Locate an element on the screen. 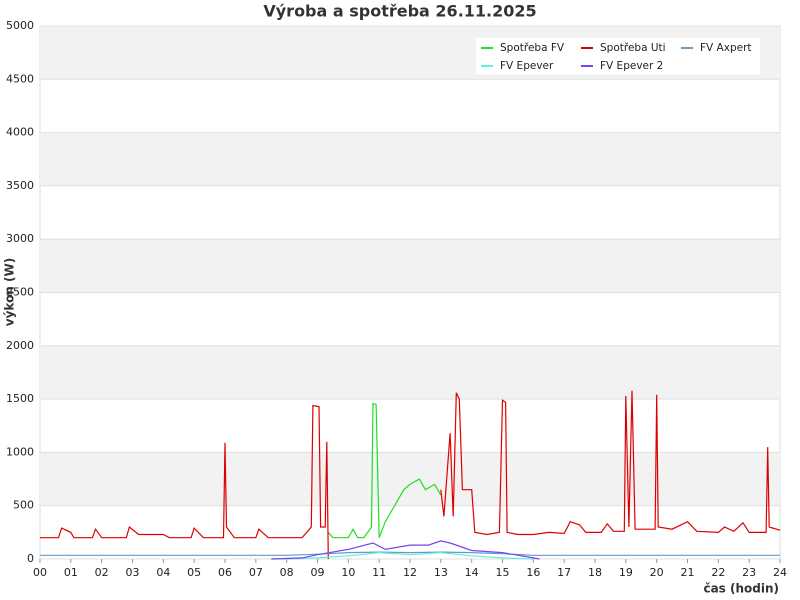 The height and width of the screenshot is (600, 800). x-tick-label: 13 is located at coordinates (441, 572).